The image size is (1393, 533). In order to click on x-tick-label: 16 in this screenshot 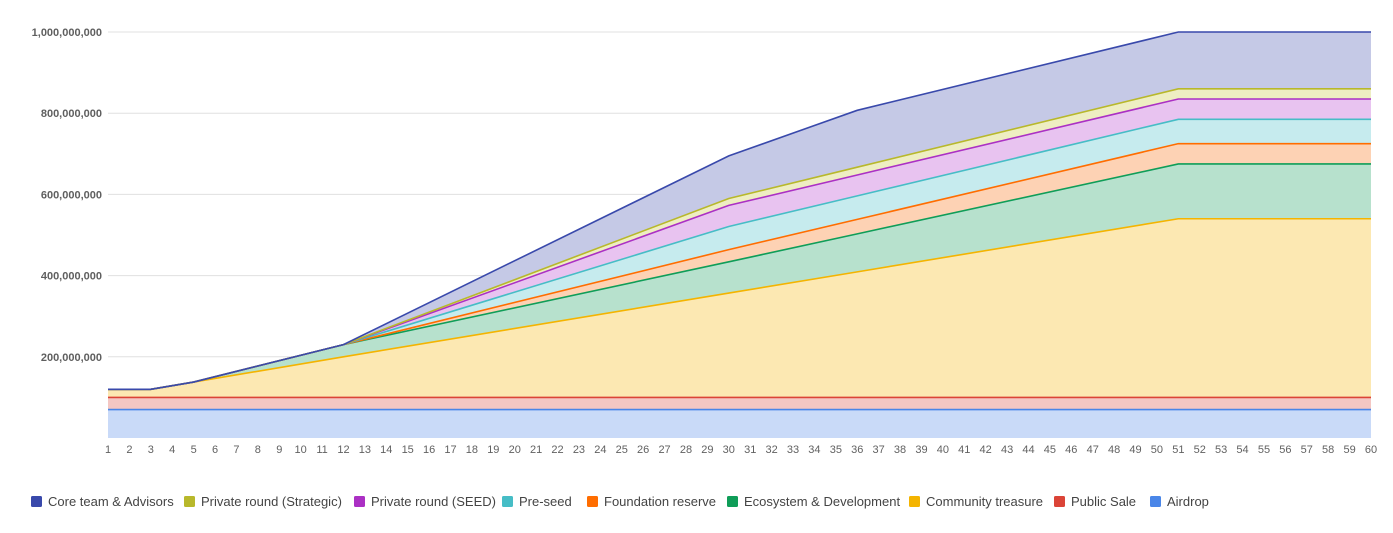, I will do `click(429, 450)`.